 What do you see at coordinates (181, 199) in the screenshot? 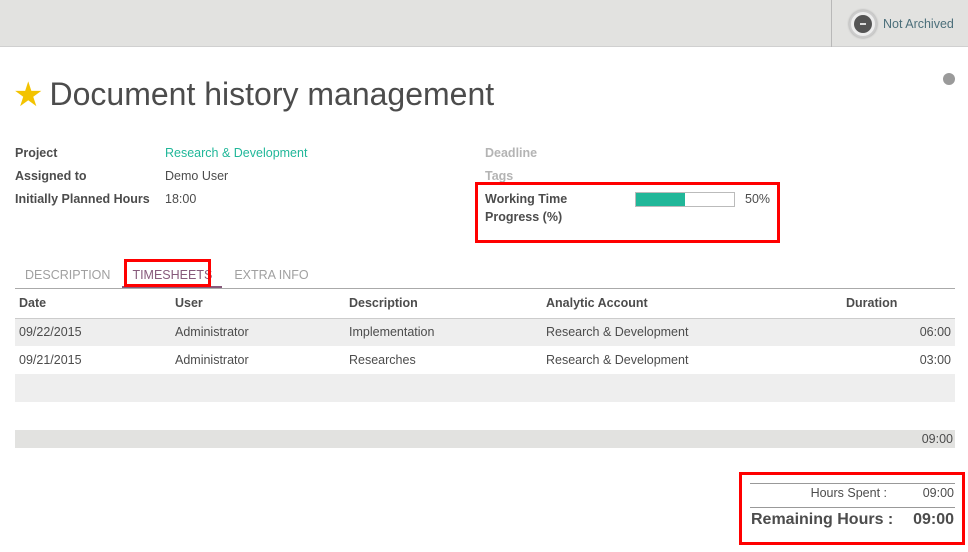
I see `planned-value: 18:00` at bounding box center [181, 199].